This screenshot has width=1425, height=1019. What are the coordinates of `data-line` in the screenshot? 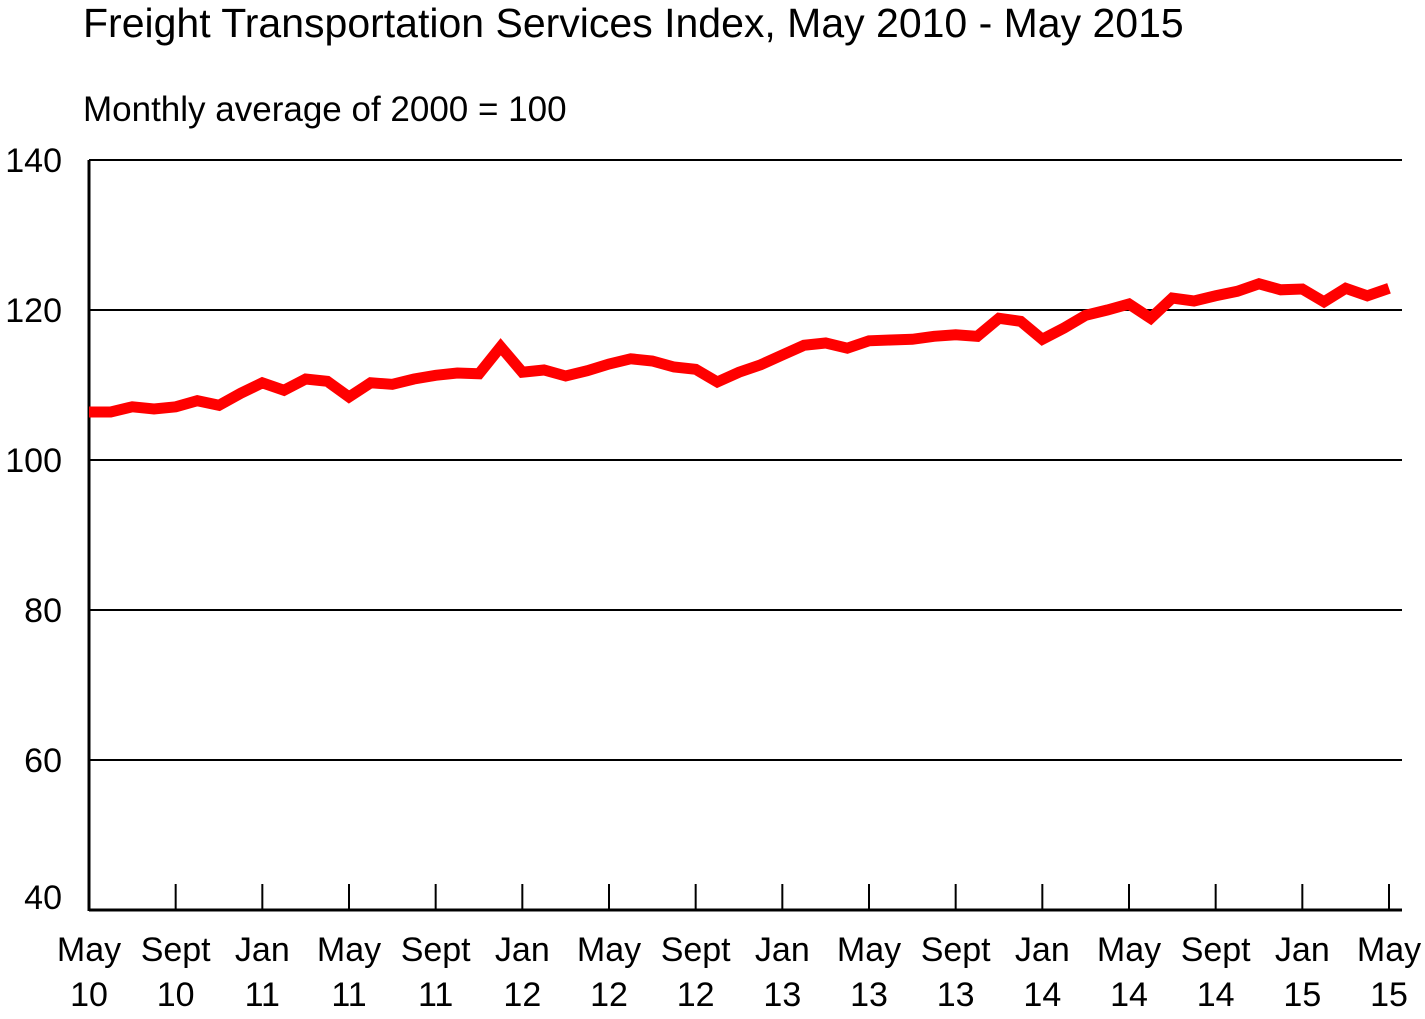 It's located at (740, 348).